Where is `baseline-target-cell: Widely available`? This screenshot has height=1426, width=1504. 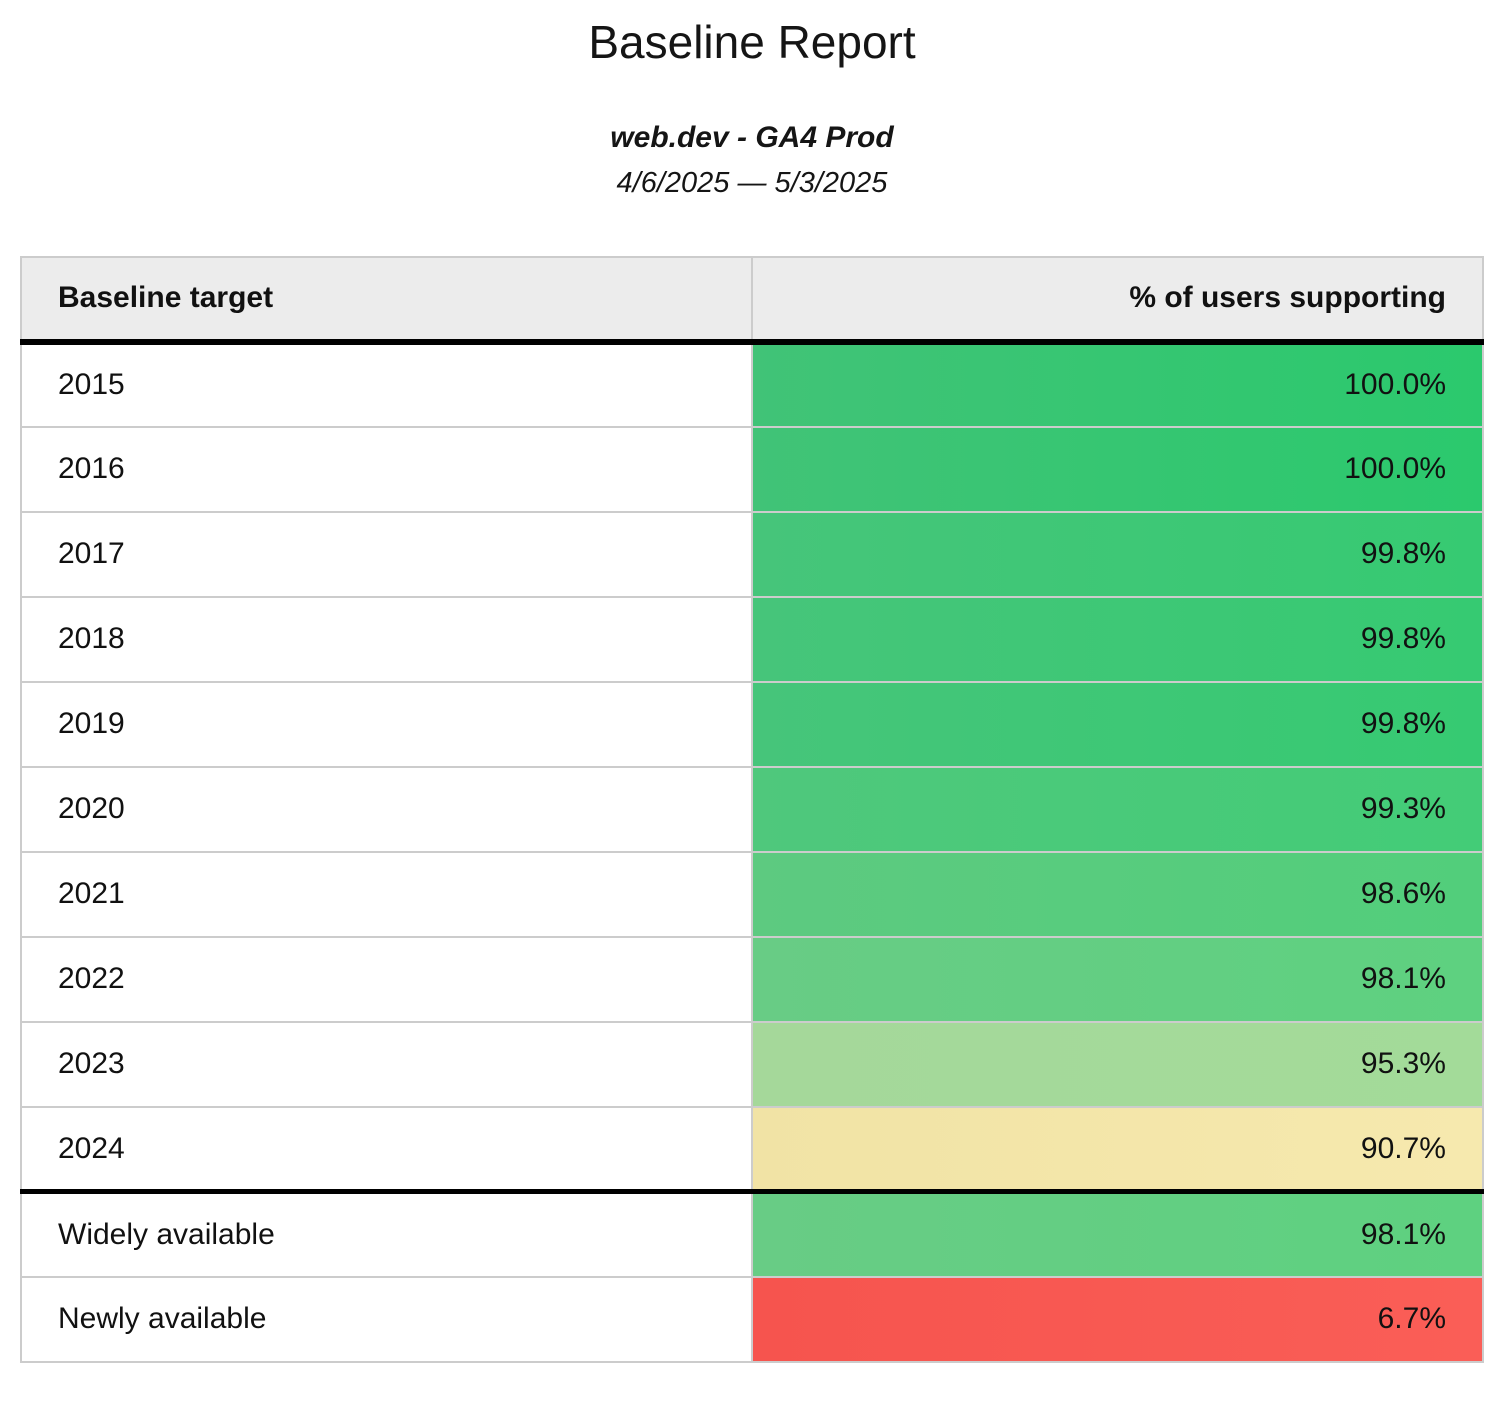 baseline-target-cell: Widely available is located at coordinates (386, 1233).